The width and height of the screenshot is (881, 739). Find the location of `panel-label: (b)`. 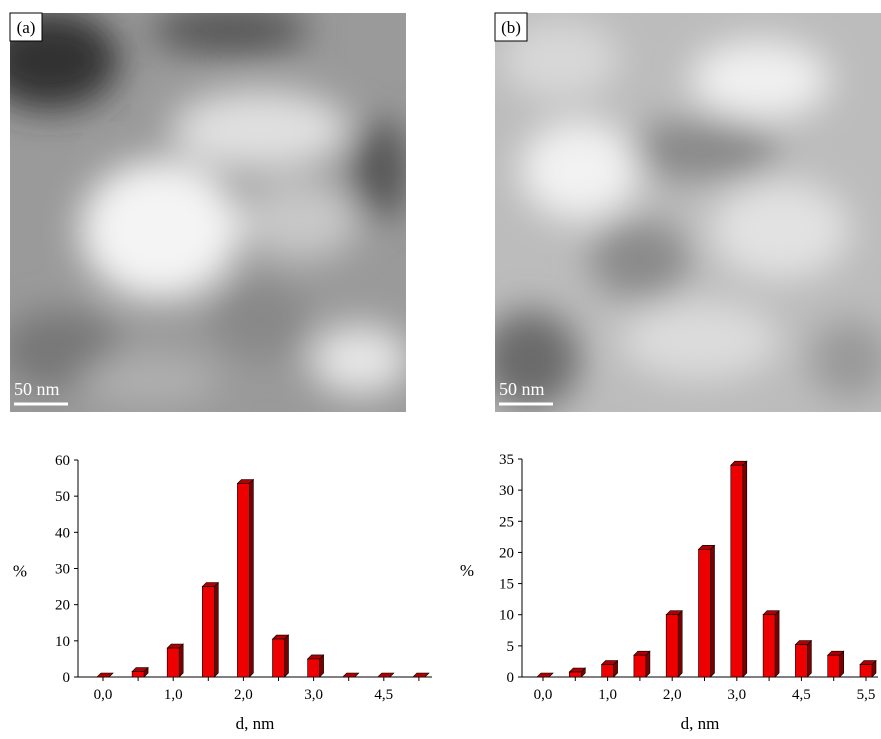

panel-label: (b) is located at coordinates (511, 27).